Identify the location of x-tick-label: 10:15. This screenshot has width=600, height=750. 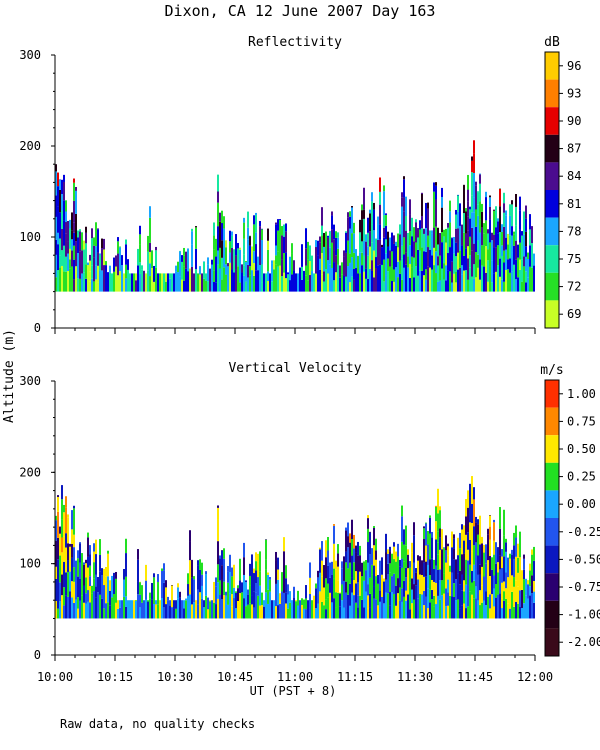
(115, 677).